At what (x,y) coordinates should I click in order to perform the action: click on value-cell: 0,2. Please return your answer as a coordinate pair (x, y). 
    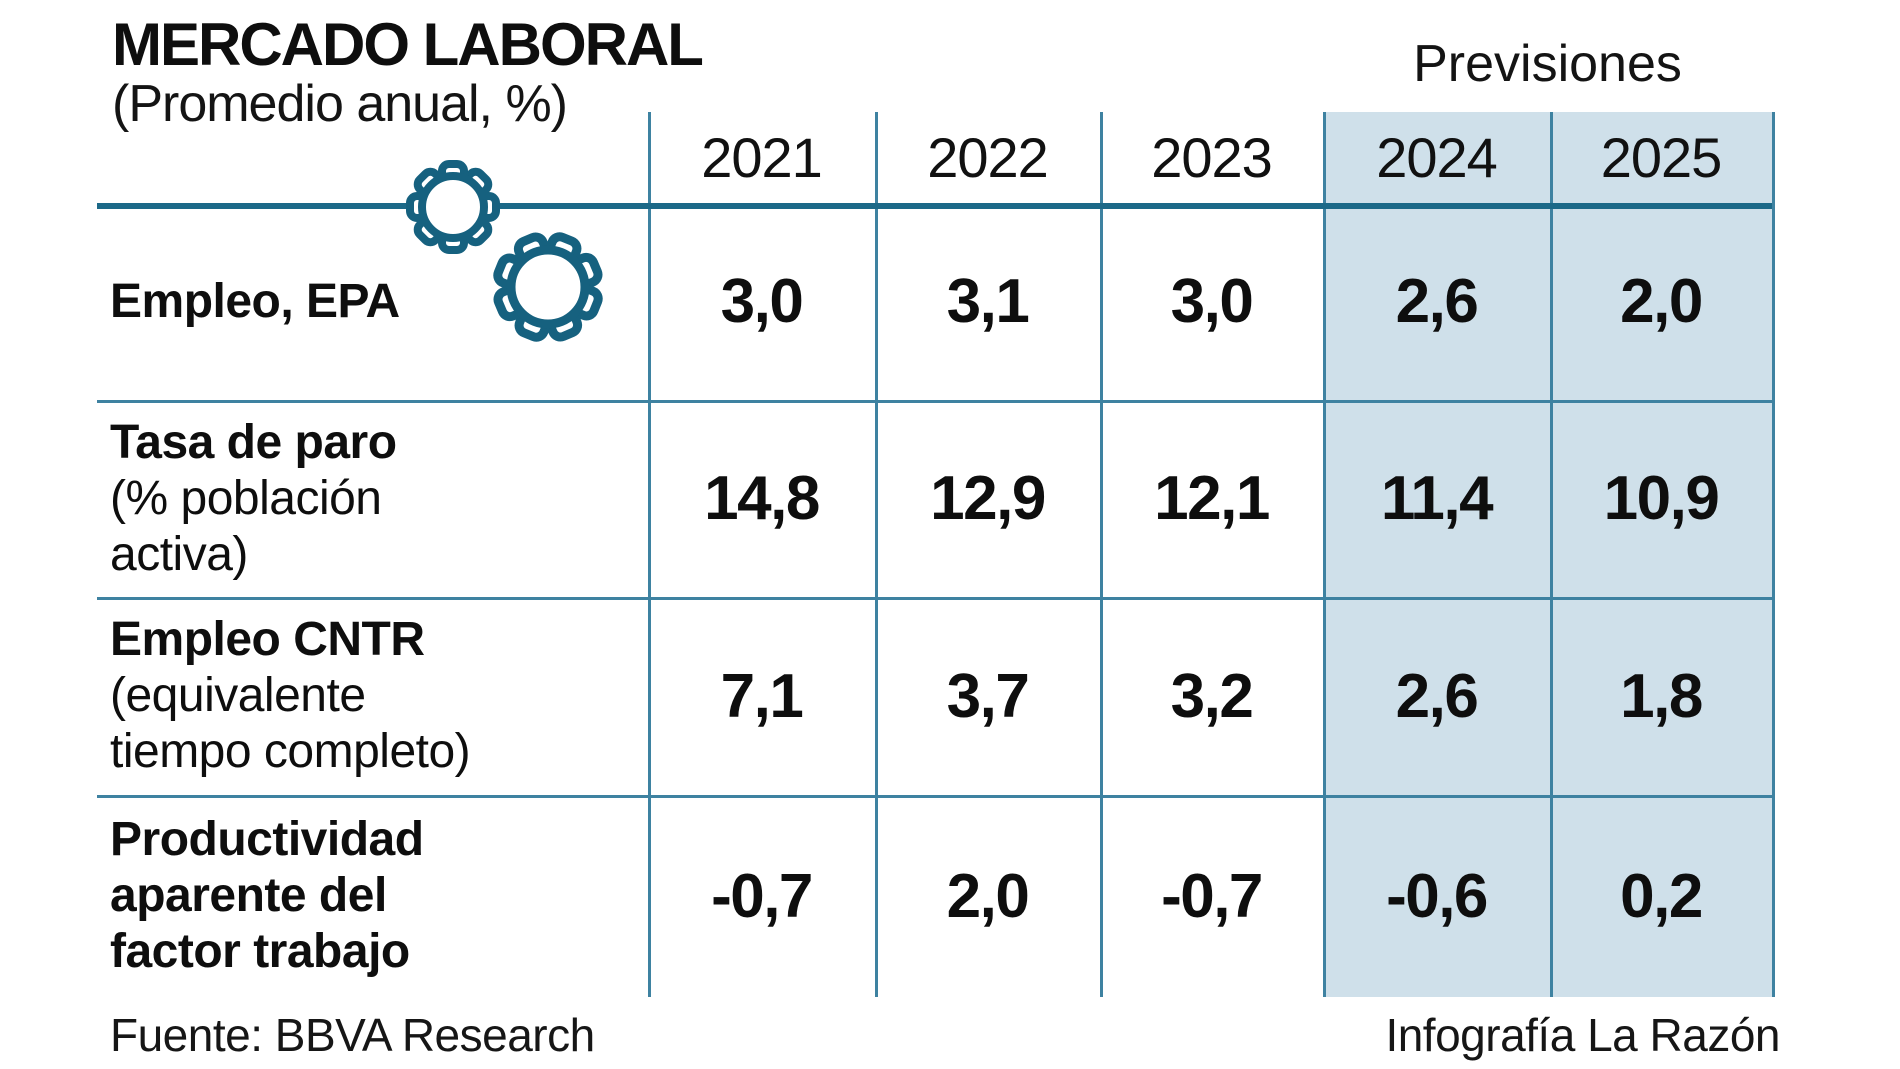
    Looking at the image, I should click on (1661, 896).